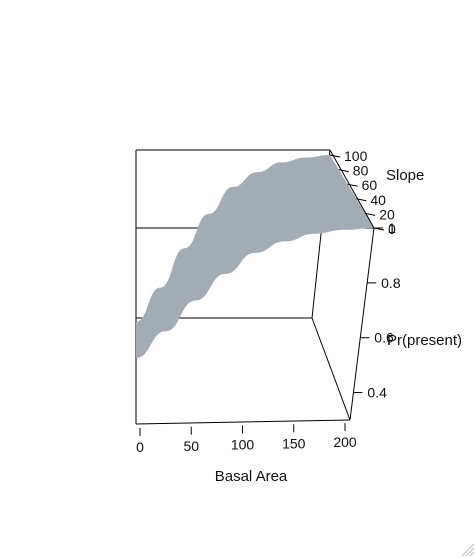  What do you see at coordinates (378, 200) in the screenshot?
I see `slope-tick-label: 40` at bounding box center [378, 200].